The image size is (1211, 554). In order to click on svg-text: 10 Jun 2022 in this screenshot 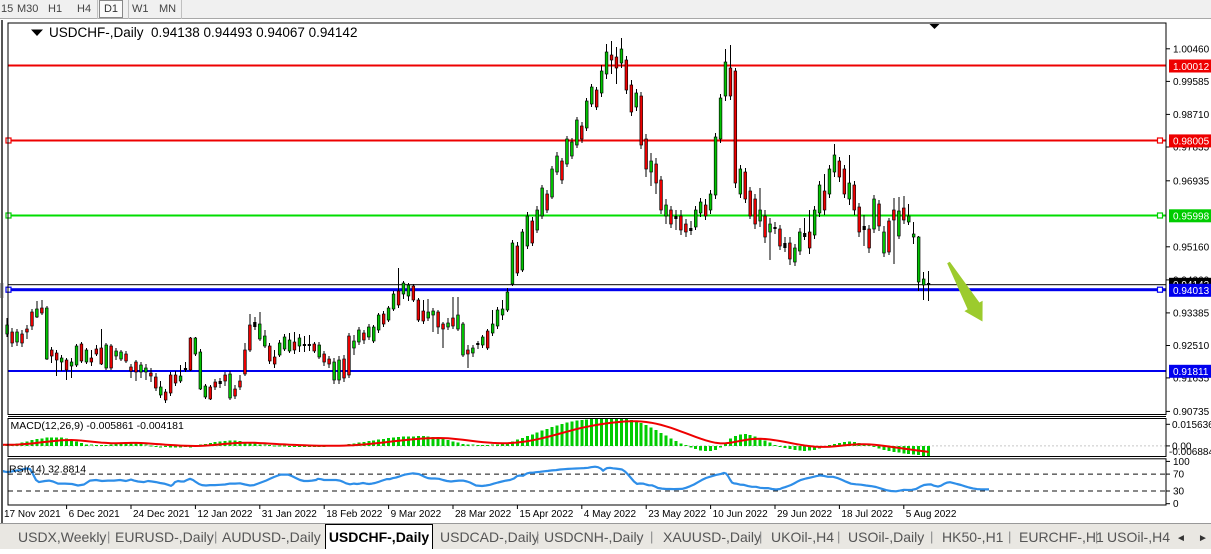, I will do `click(740, 514)`.